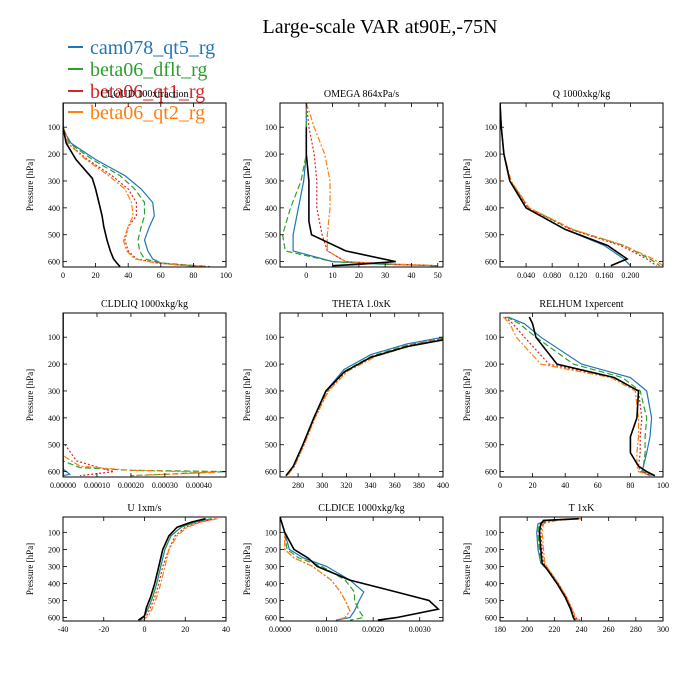 The height and width of the screenshot is (700, 700). I want to click on x-tick-label: 340, so click(371, 485).